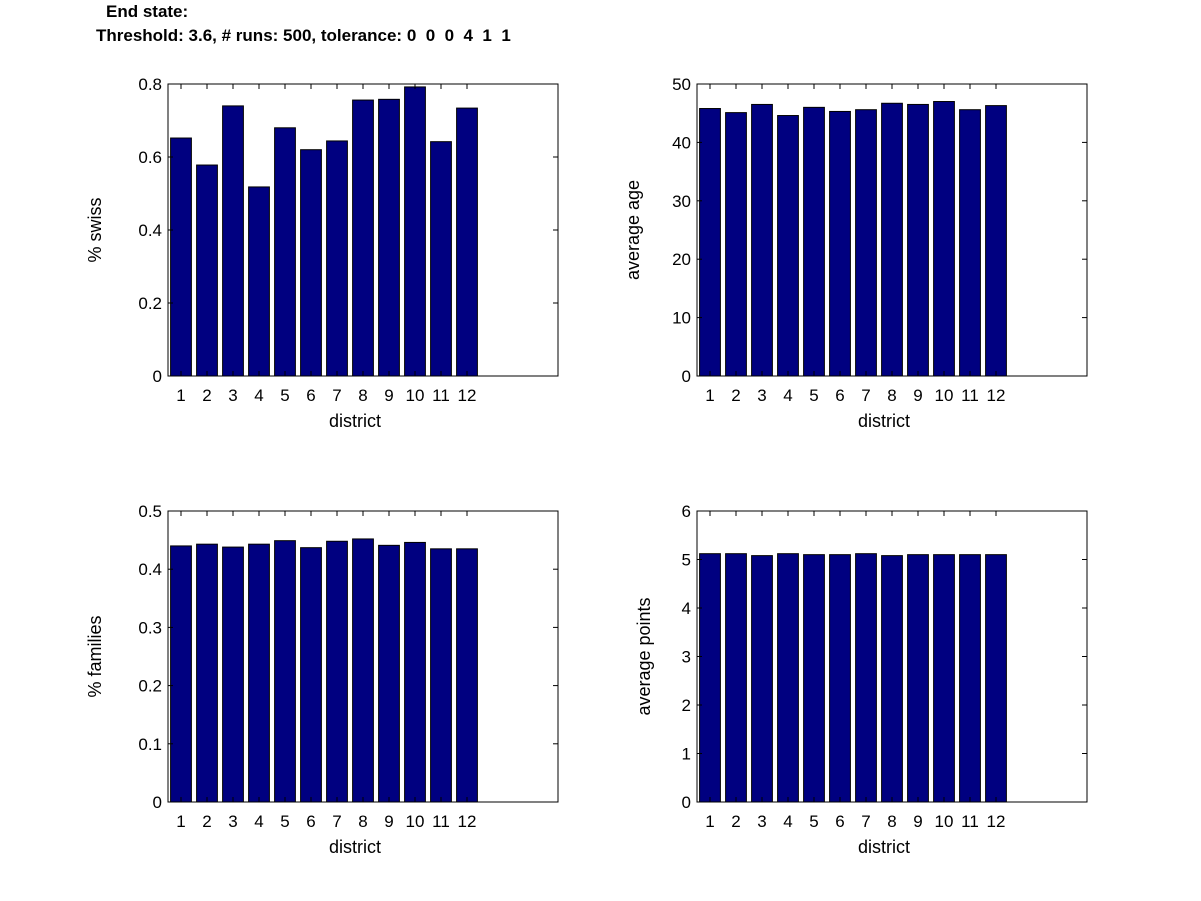  I want to click on y-tick-label: 0.1, so click(150, 744).